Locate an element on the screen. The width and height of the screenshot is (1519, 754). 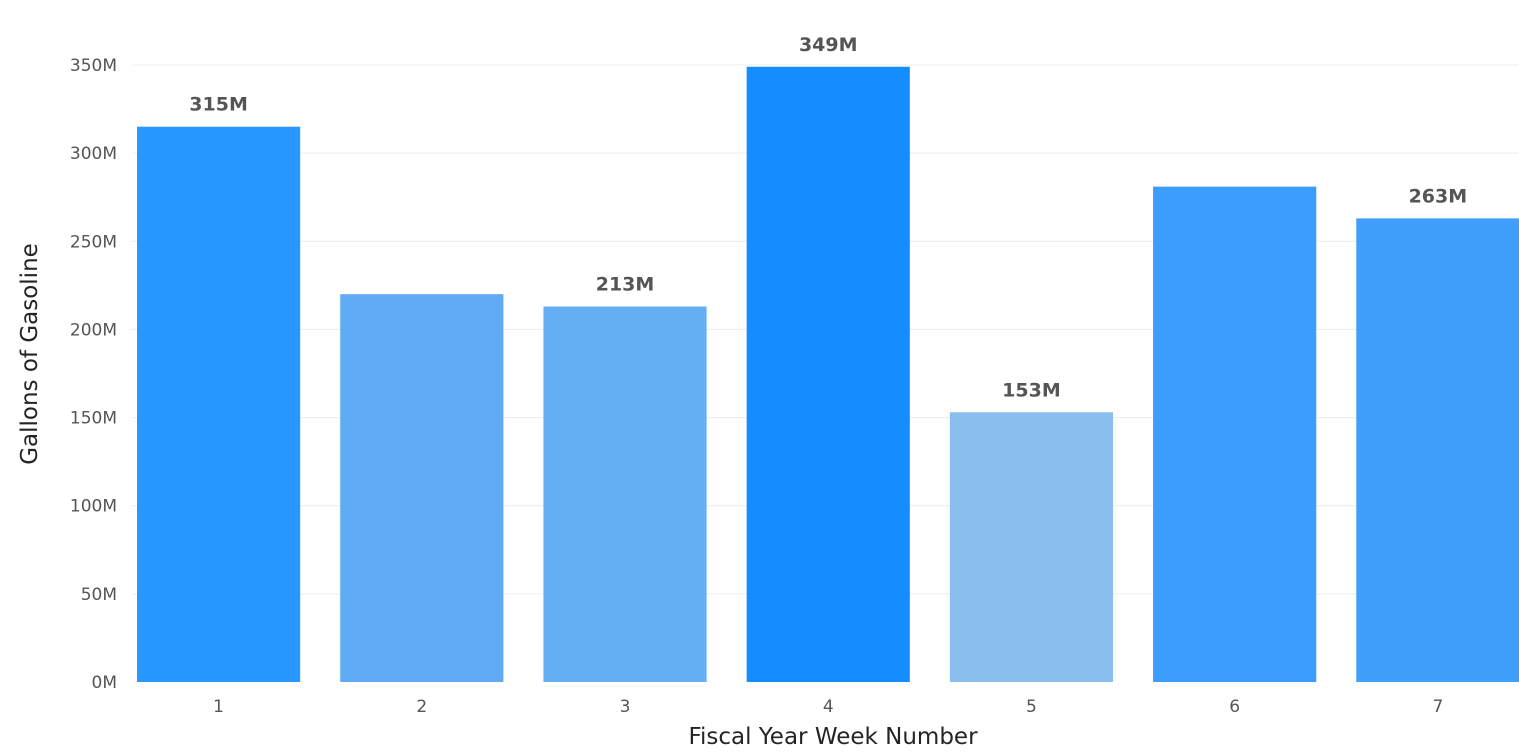
data-label: 263M is located at coordinates (1438, 196).